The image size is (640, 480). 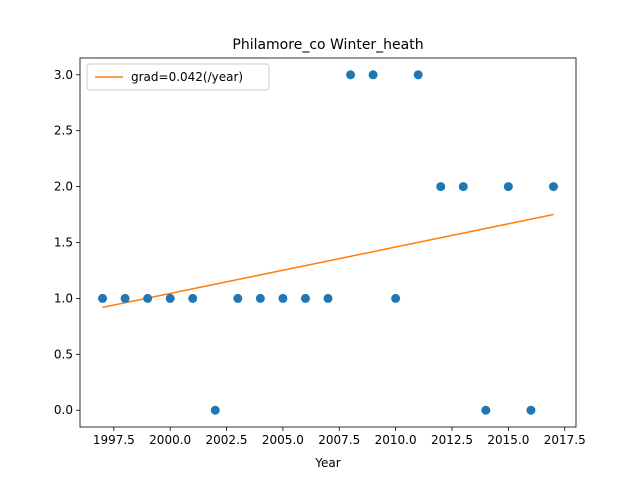 I want to click on y-tick-label: 0.0, so click(x=63, y=410).